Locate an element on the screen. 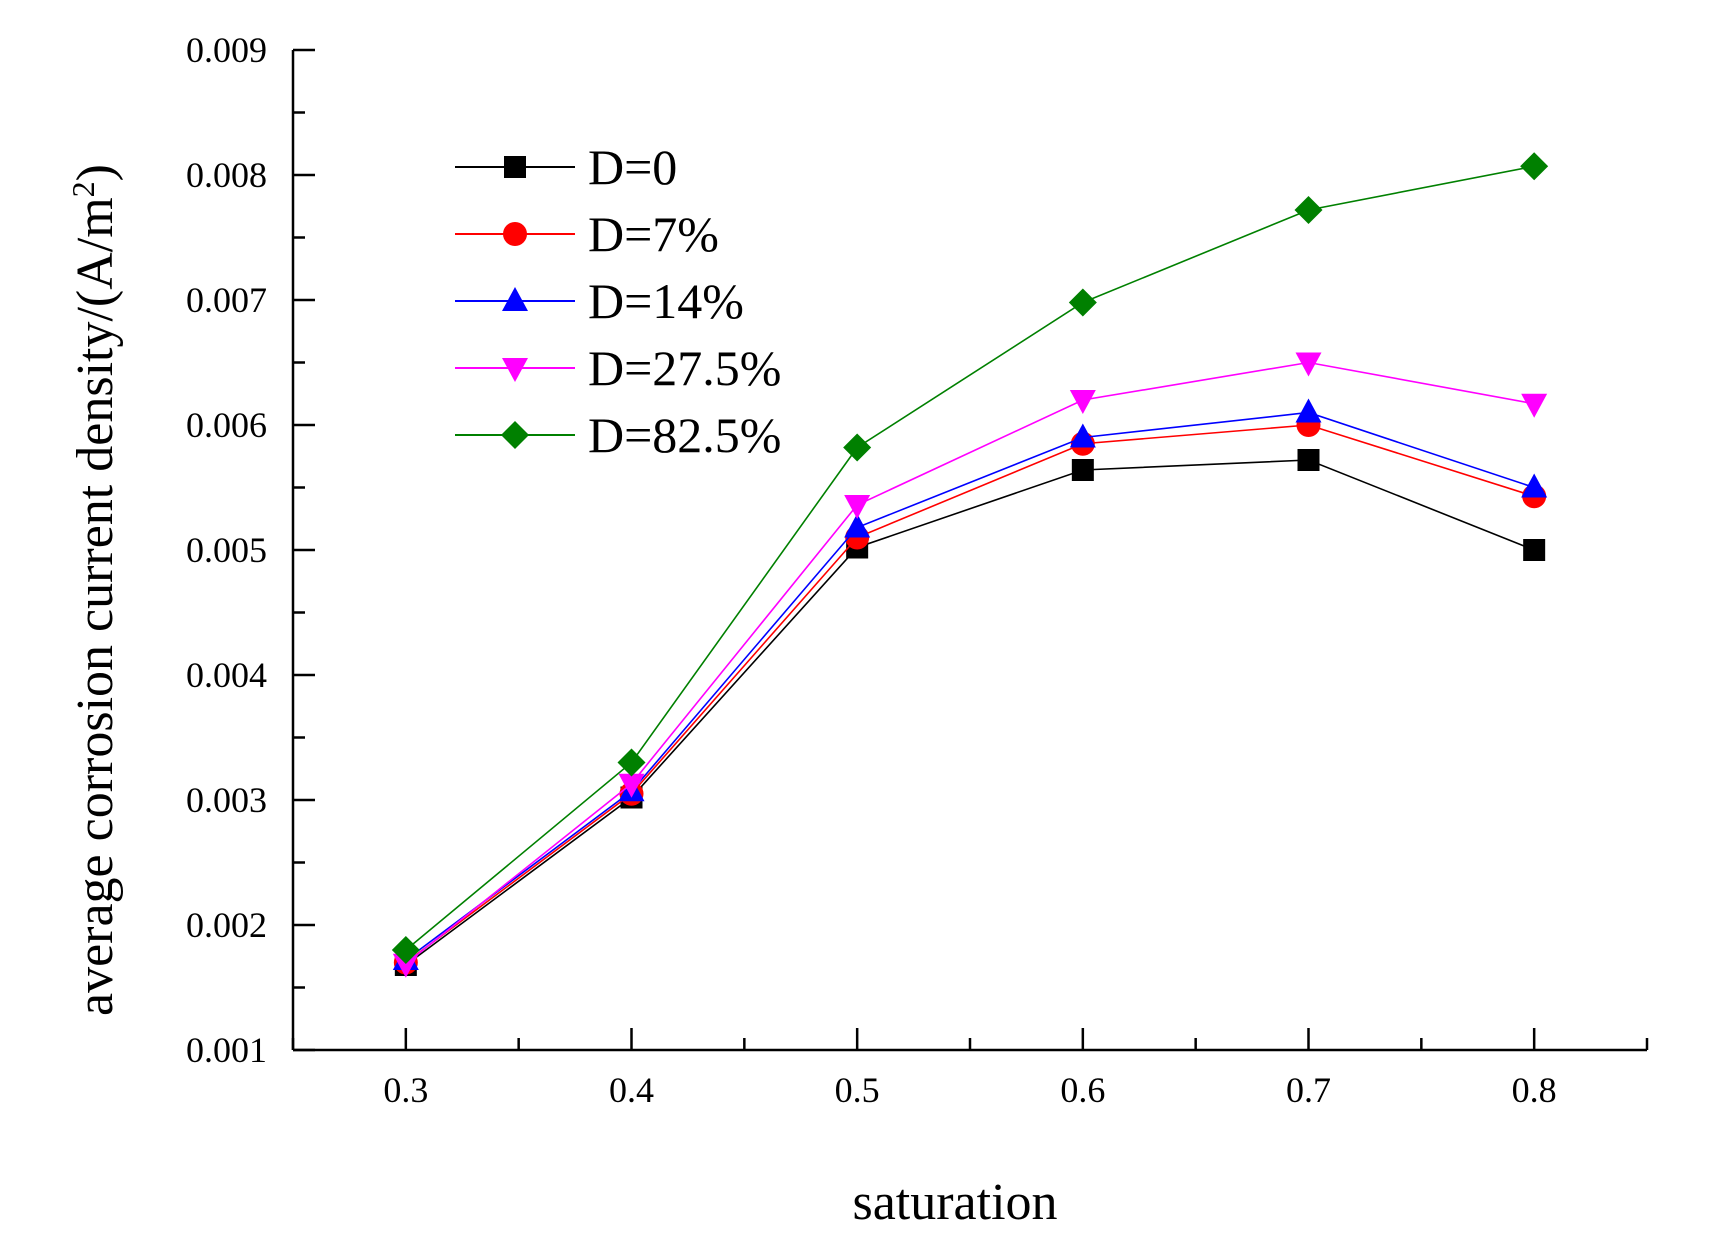 This screenshot has height=1233, width=1713. legend-label: D=27.5% is located at coordinates (684, 368).